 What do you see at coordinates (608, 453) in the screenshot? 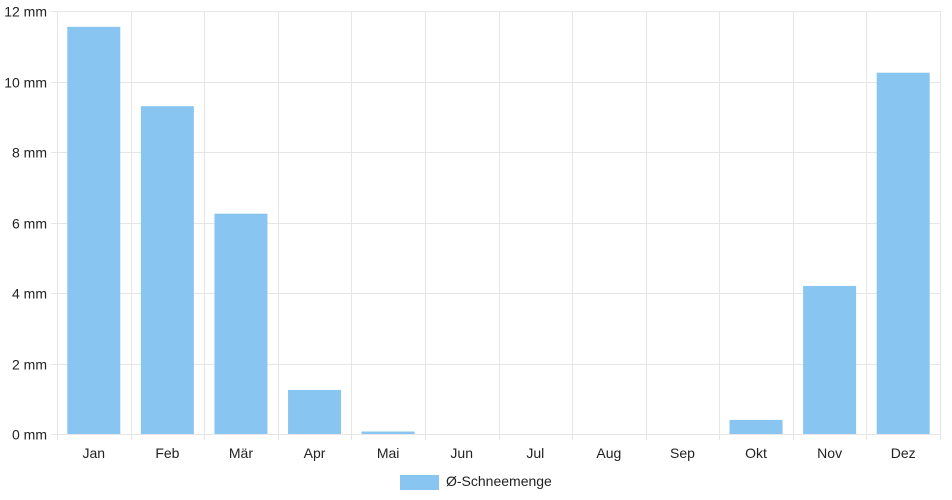
I see `x-tick-label: Aug` at bounding box center [608, 453].